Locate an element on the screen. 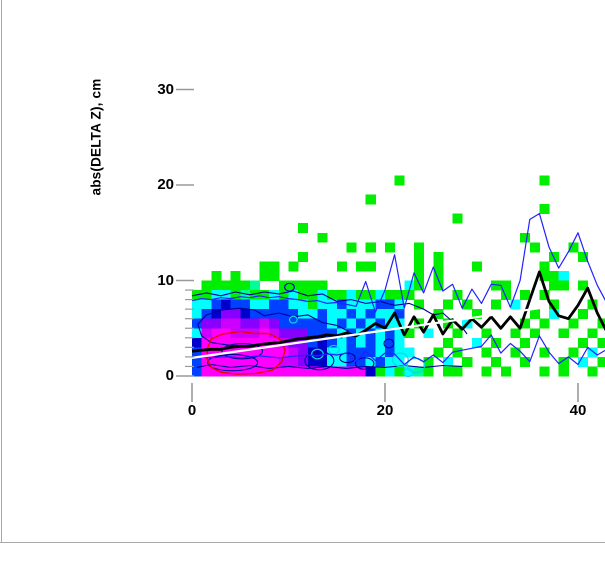 The width and height of the screenshot is (605, 569). window-border-left is located at coordinates (1, 271).